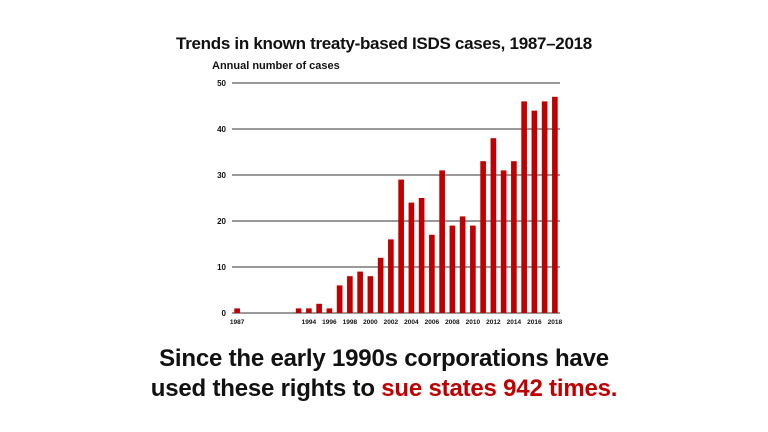 Image resolution: width=768 pixels, height=432 pixels. What do you see at coordinates (452, 269) in the screenshot?
I see `bar-2008` at bounding box center [452, 269].